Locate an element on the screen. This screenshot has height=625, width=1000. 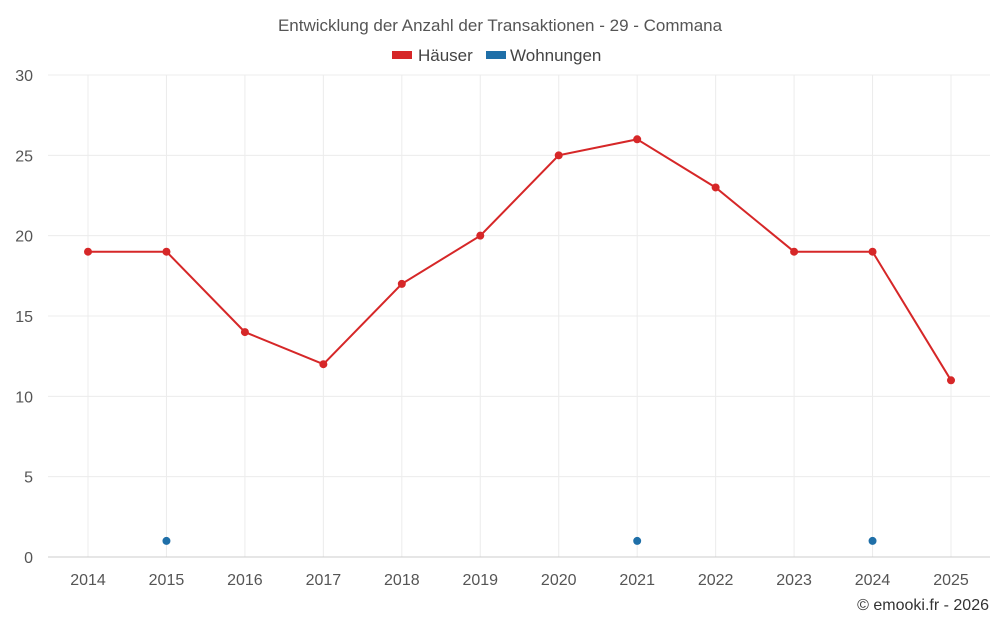
x-tick-label: 2023 is located at coordinates (794, 580).